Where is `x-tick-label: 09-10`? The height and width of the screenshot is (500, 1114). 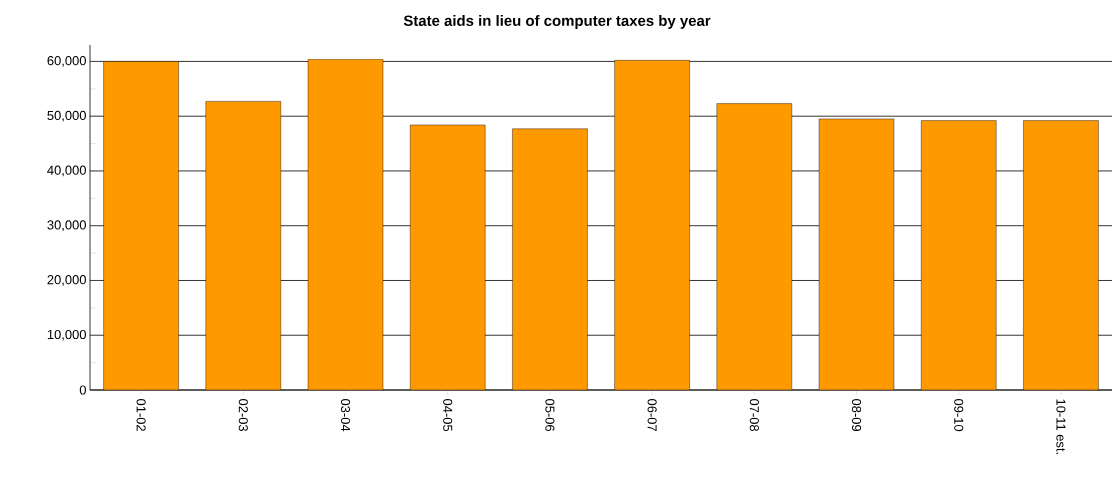 x-tick-label: 09-10 is located at coordinates (959, 415).